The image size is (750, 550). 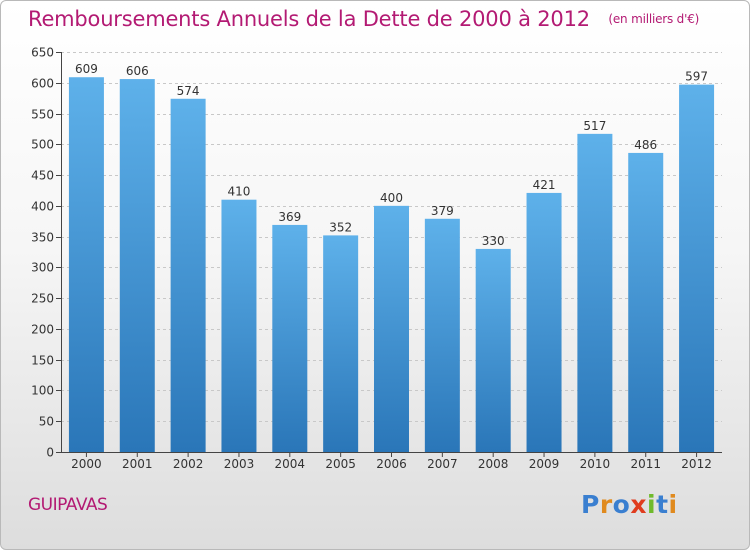 What do you see at coordinates (391, 198) in the screenshot?
I see `data-label-2006: 400` at bounding box center [391, 198].